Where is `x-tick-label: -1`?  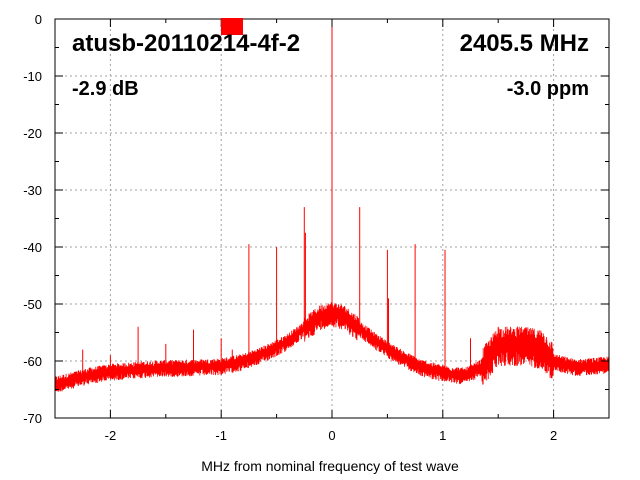
x-tick-label: -1 is located at coordinates (221, 435).